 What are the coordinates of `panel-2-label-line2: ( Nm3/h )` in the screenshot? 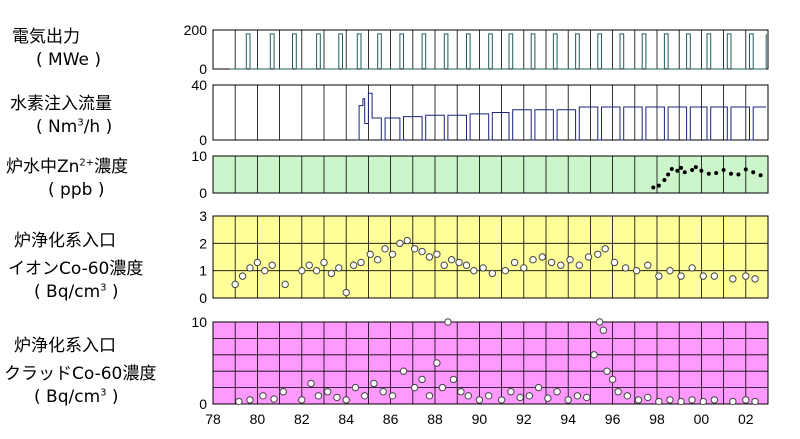 It's located at (74, 127).